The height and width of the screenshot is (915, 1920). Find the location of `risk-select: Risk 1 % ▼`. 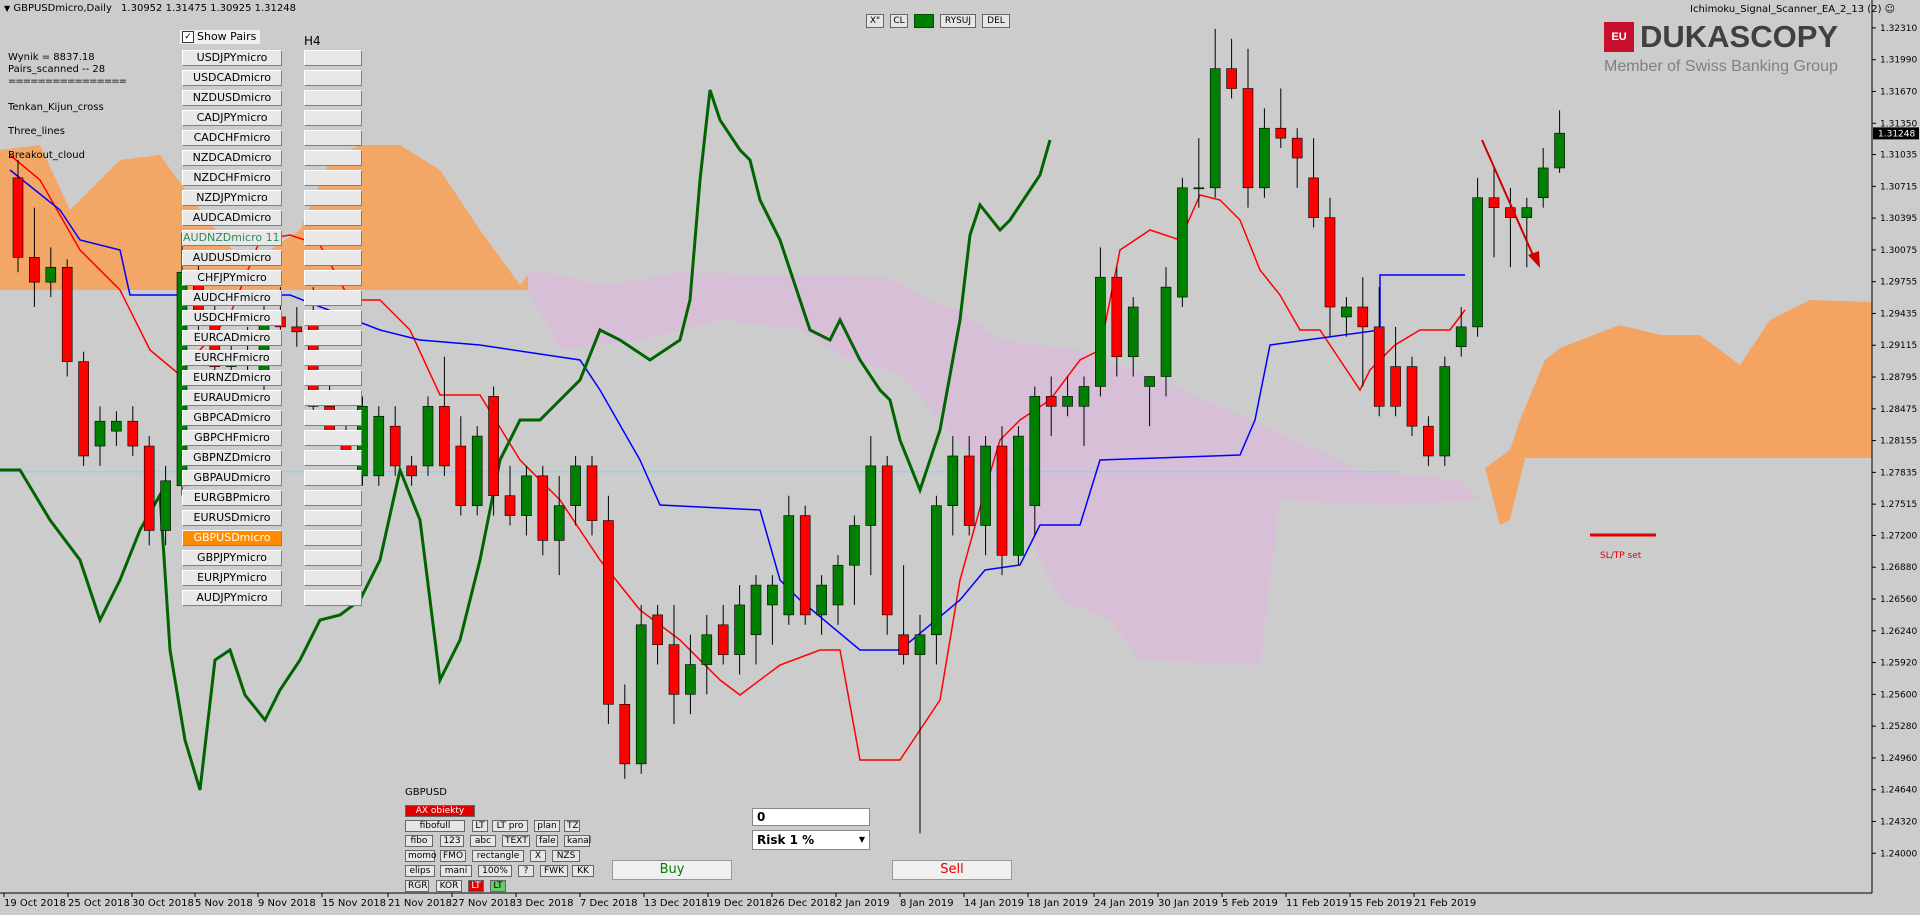

risk-select: Risk 1 % ▼ is located at coordinates (811, 840).